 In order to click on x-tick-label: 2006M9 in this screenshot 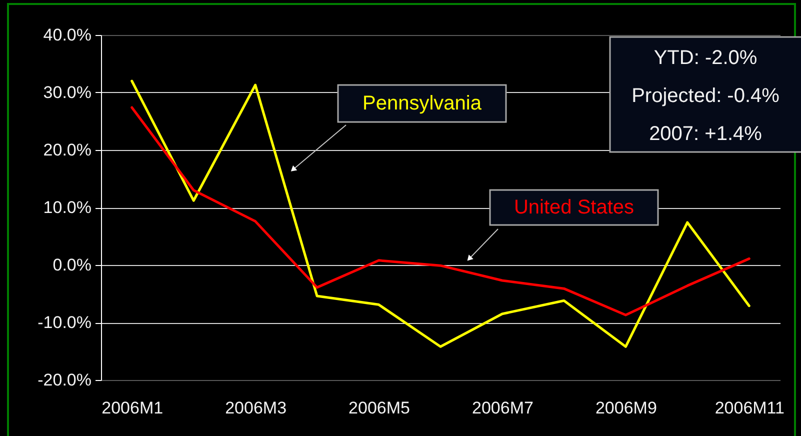, I will do `click(626, 408)`.